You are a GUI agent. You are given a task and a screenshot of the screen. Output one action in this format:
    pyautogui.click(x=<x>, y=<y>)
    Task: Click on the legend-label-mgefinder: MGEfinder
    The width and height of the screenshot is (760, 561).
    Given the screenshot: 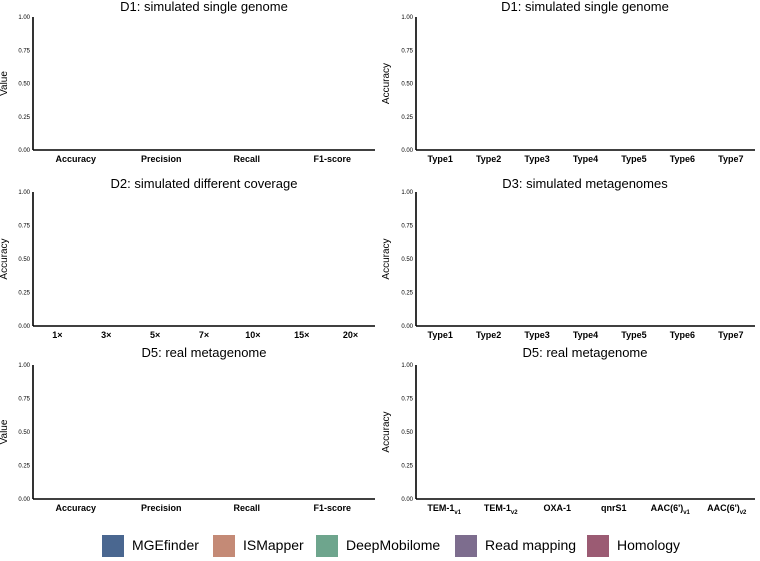 What is the action you would take?
    pyautogui.click(x=165, y=545)
    